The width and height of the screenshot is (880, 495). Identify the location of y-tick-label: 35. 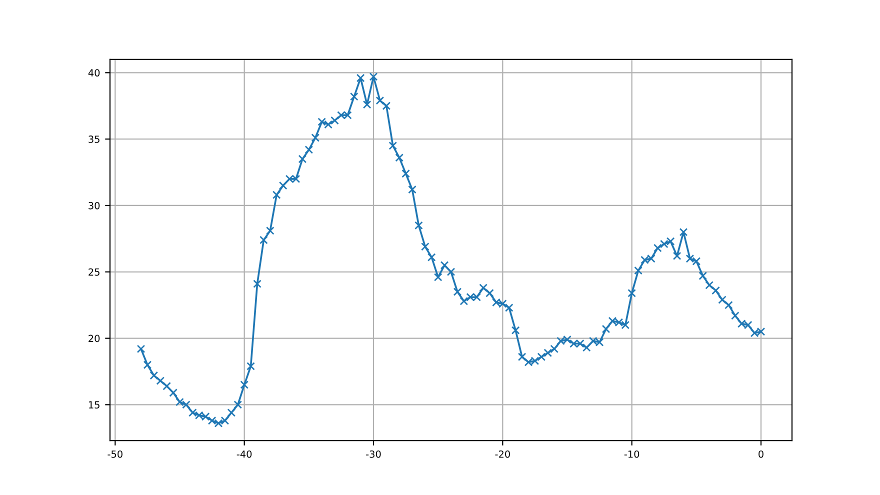
(94, 139).